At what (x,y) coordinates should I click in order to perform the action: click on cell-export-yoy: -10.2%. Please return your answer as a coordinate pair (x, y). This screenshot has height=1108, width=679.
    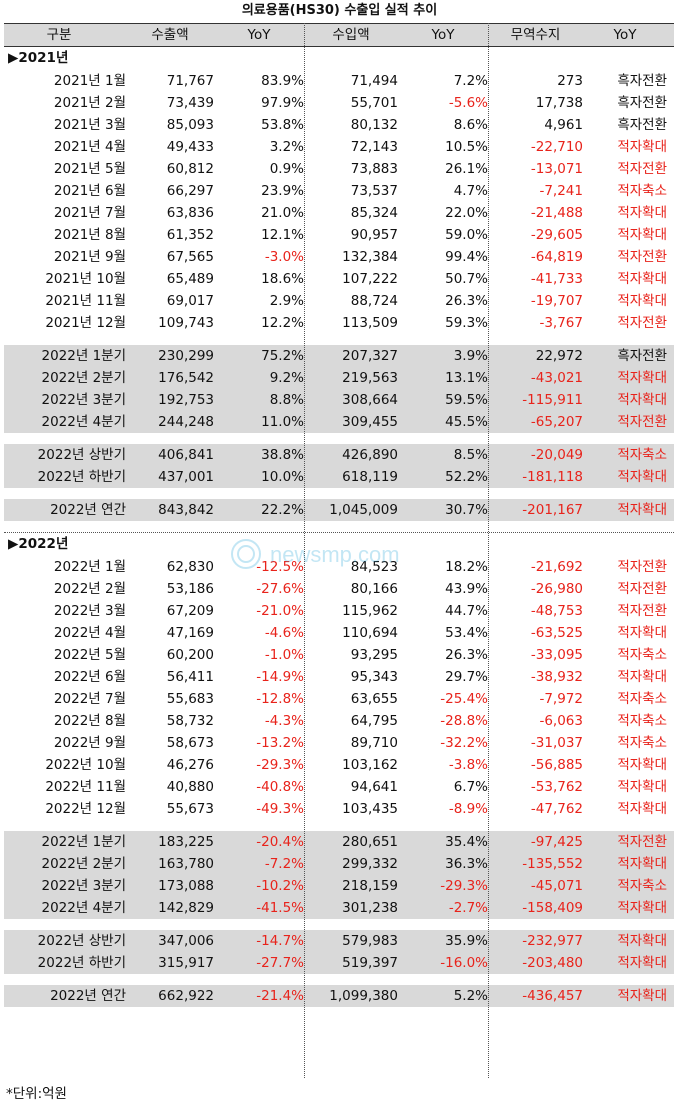
    Looking at the image, I should click on (280, 886).